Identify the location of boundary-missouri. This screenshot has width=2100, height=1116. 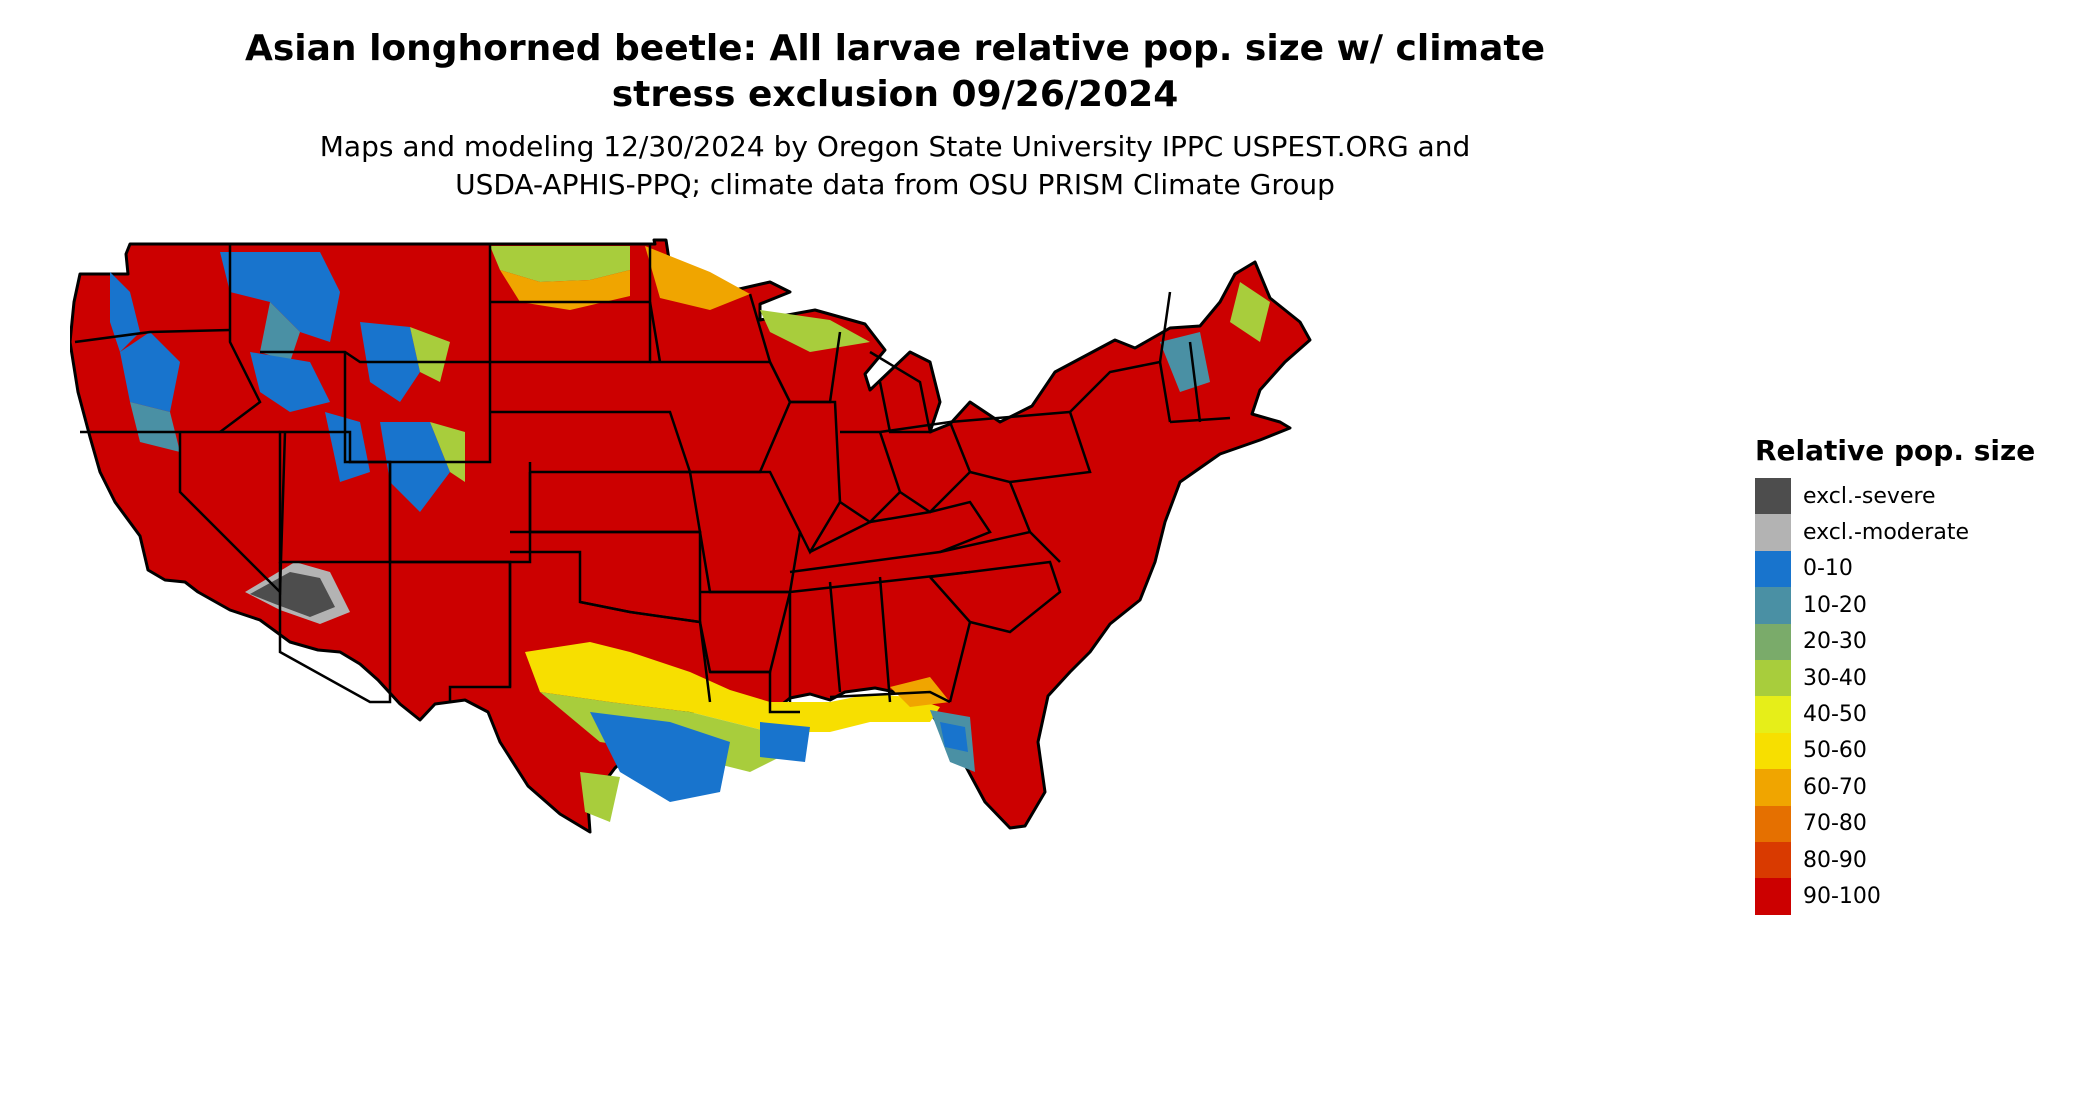
(746, 532).